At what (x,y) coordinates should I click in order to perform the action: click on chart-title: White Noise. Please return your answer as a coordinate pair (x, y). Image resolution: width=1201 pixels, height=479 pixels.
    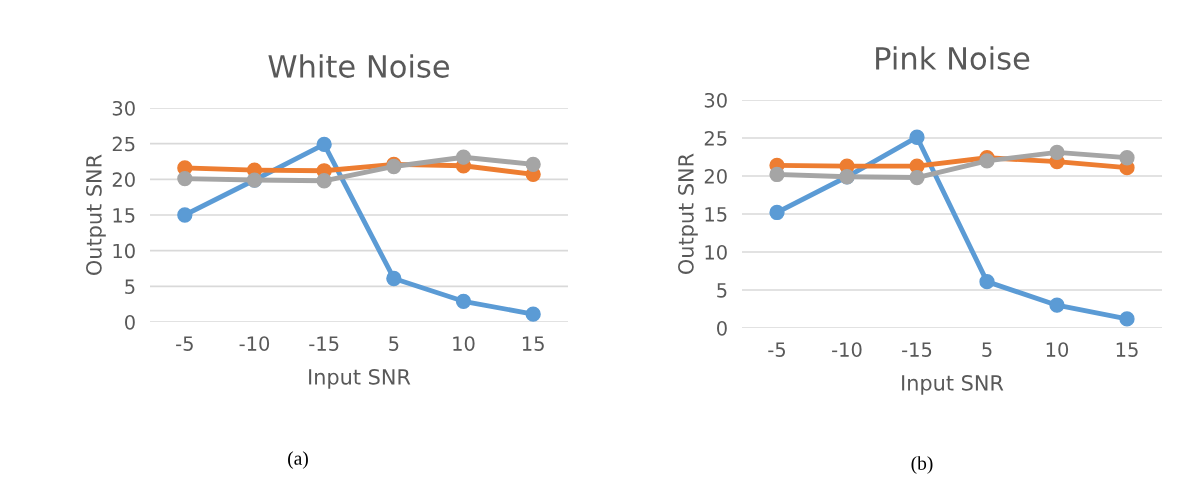
    Looking at the image, I should click on (359, 66).